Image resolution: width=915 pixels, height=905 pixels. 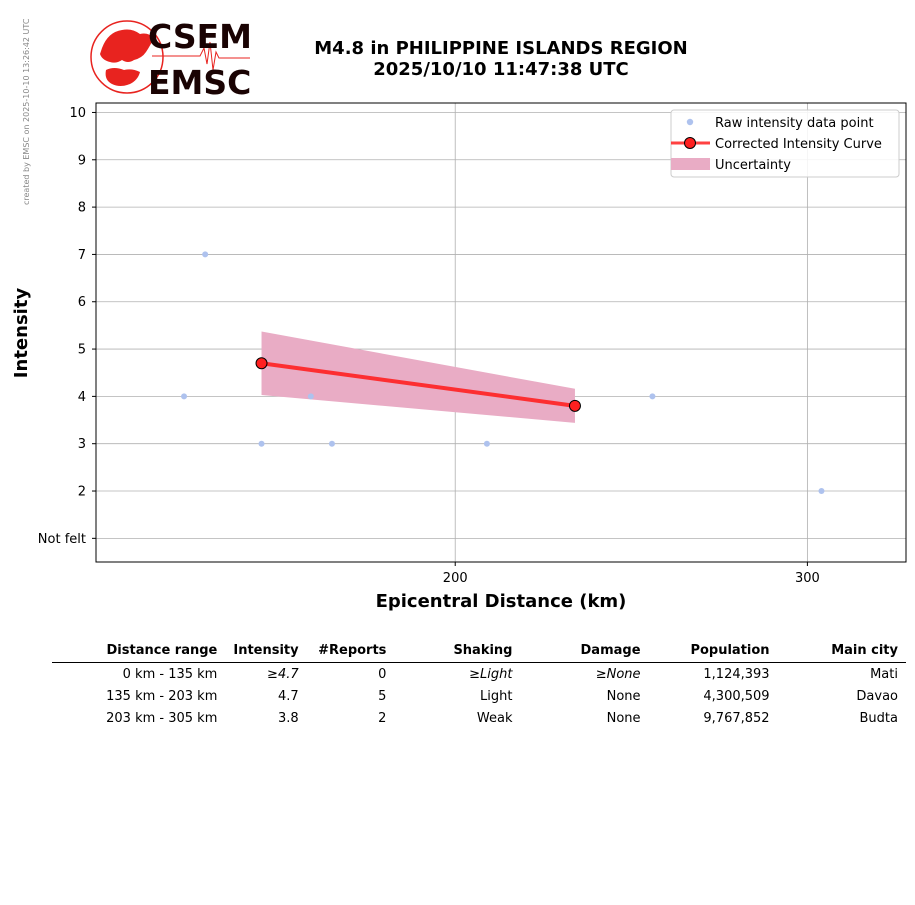 What do you see at coordinates (690, 143) in the screenshot?
I see `legend-curve-marker` at bounding box center [690, 143].